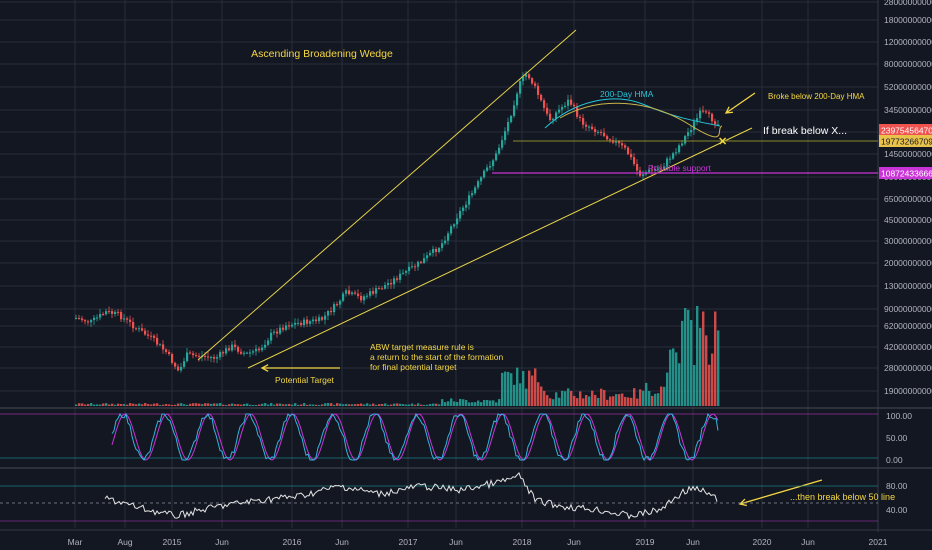 The height and width of the screenshot is (550, 932). What do you see at coordinates (762, 542) in the screenshot?
I see `x-tick-label: 2020` at bounding box center [762, 542].